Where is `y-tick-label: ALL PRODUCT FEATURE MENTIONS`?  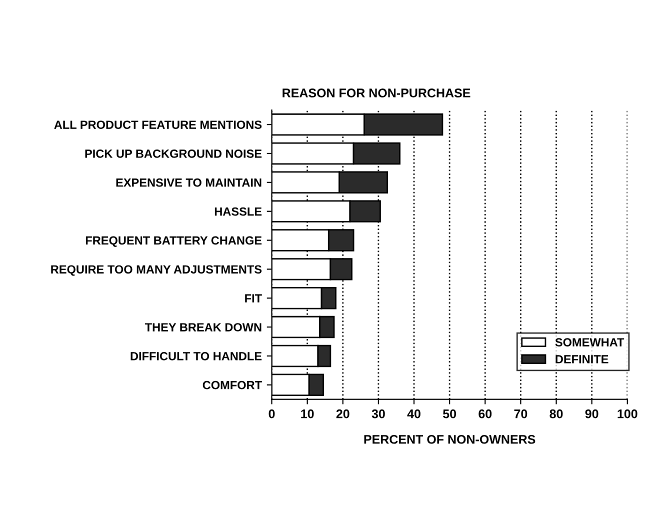 y-tick-label: ALL PRODUCT FEATURE MENTIONS is located at coordinates (158, 124).